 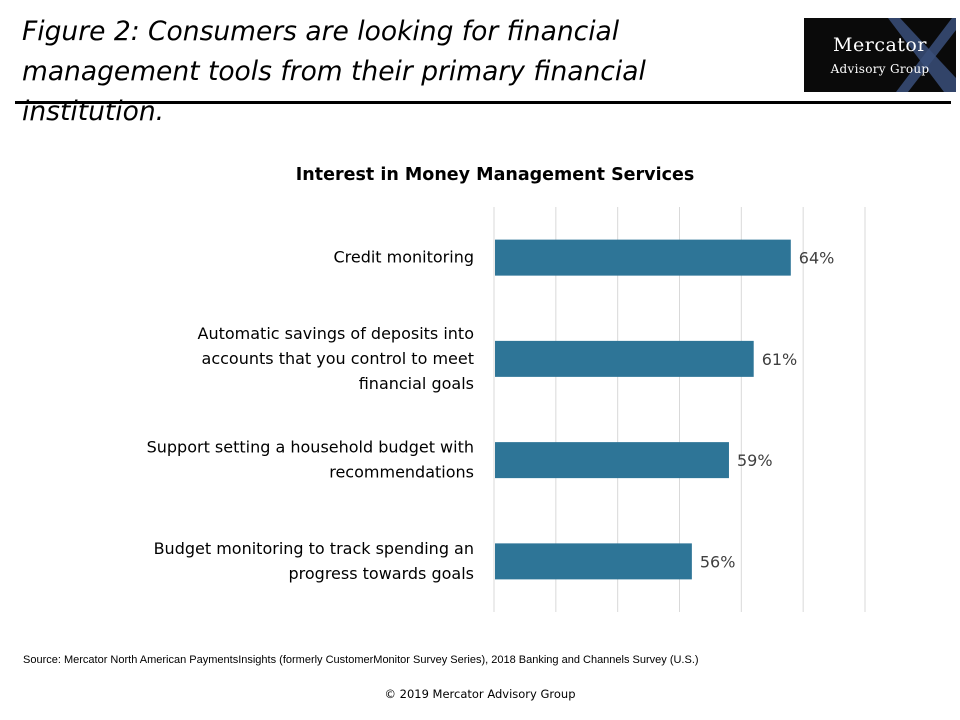 What do you see at coordinates (483, 102) in the screenshot?
I see `title-divider` at bounding box center [483, 102].